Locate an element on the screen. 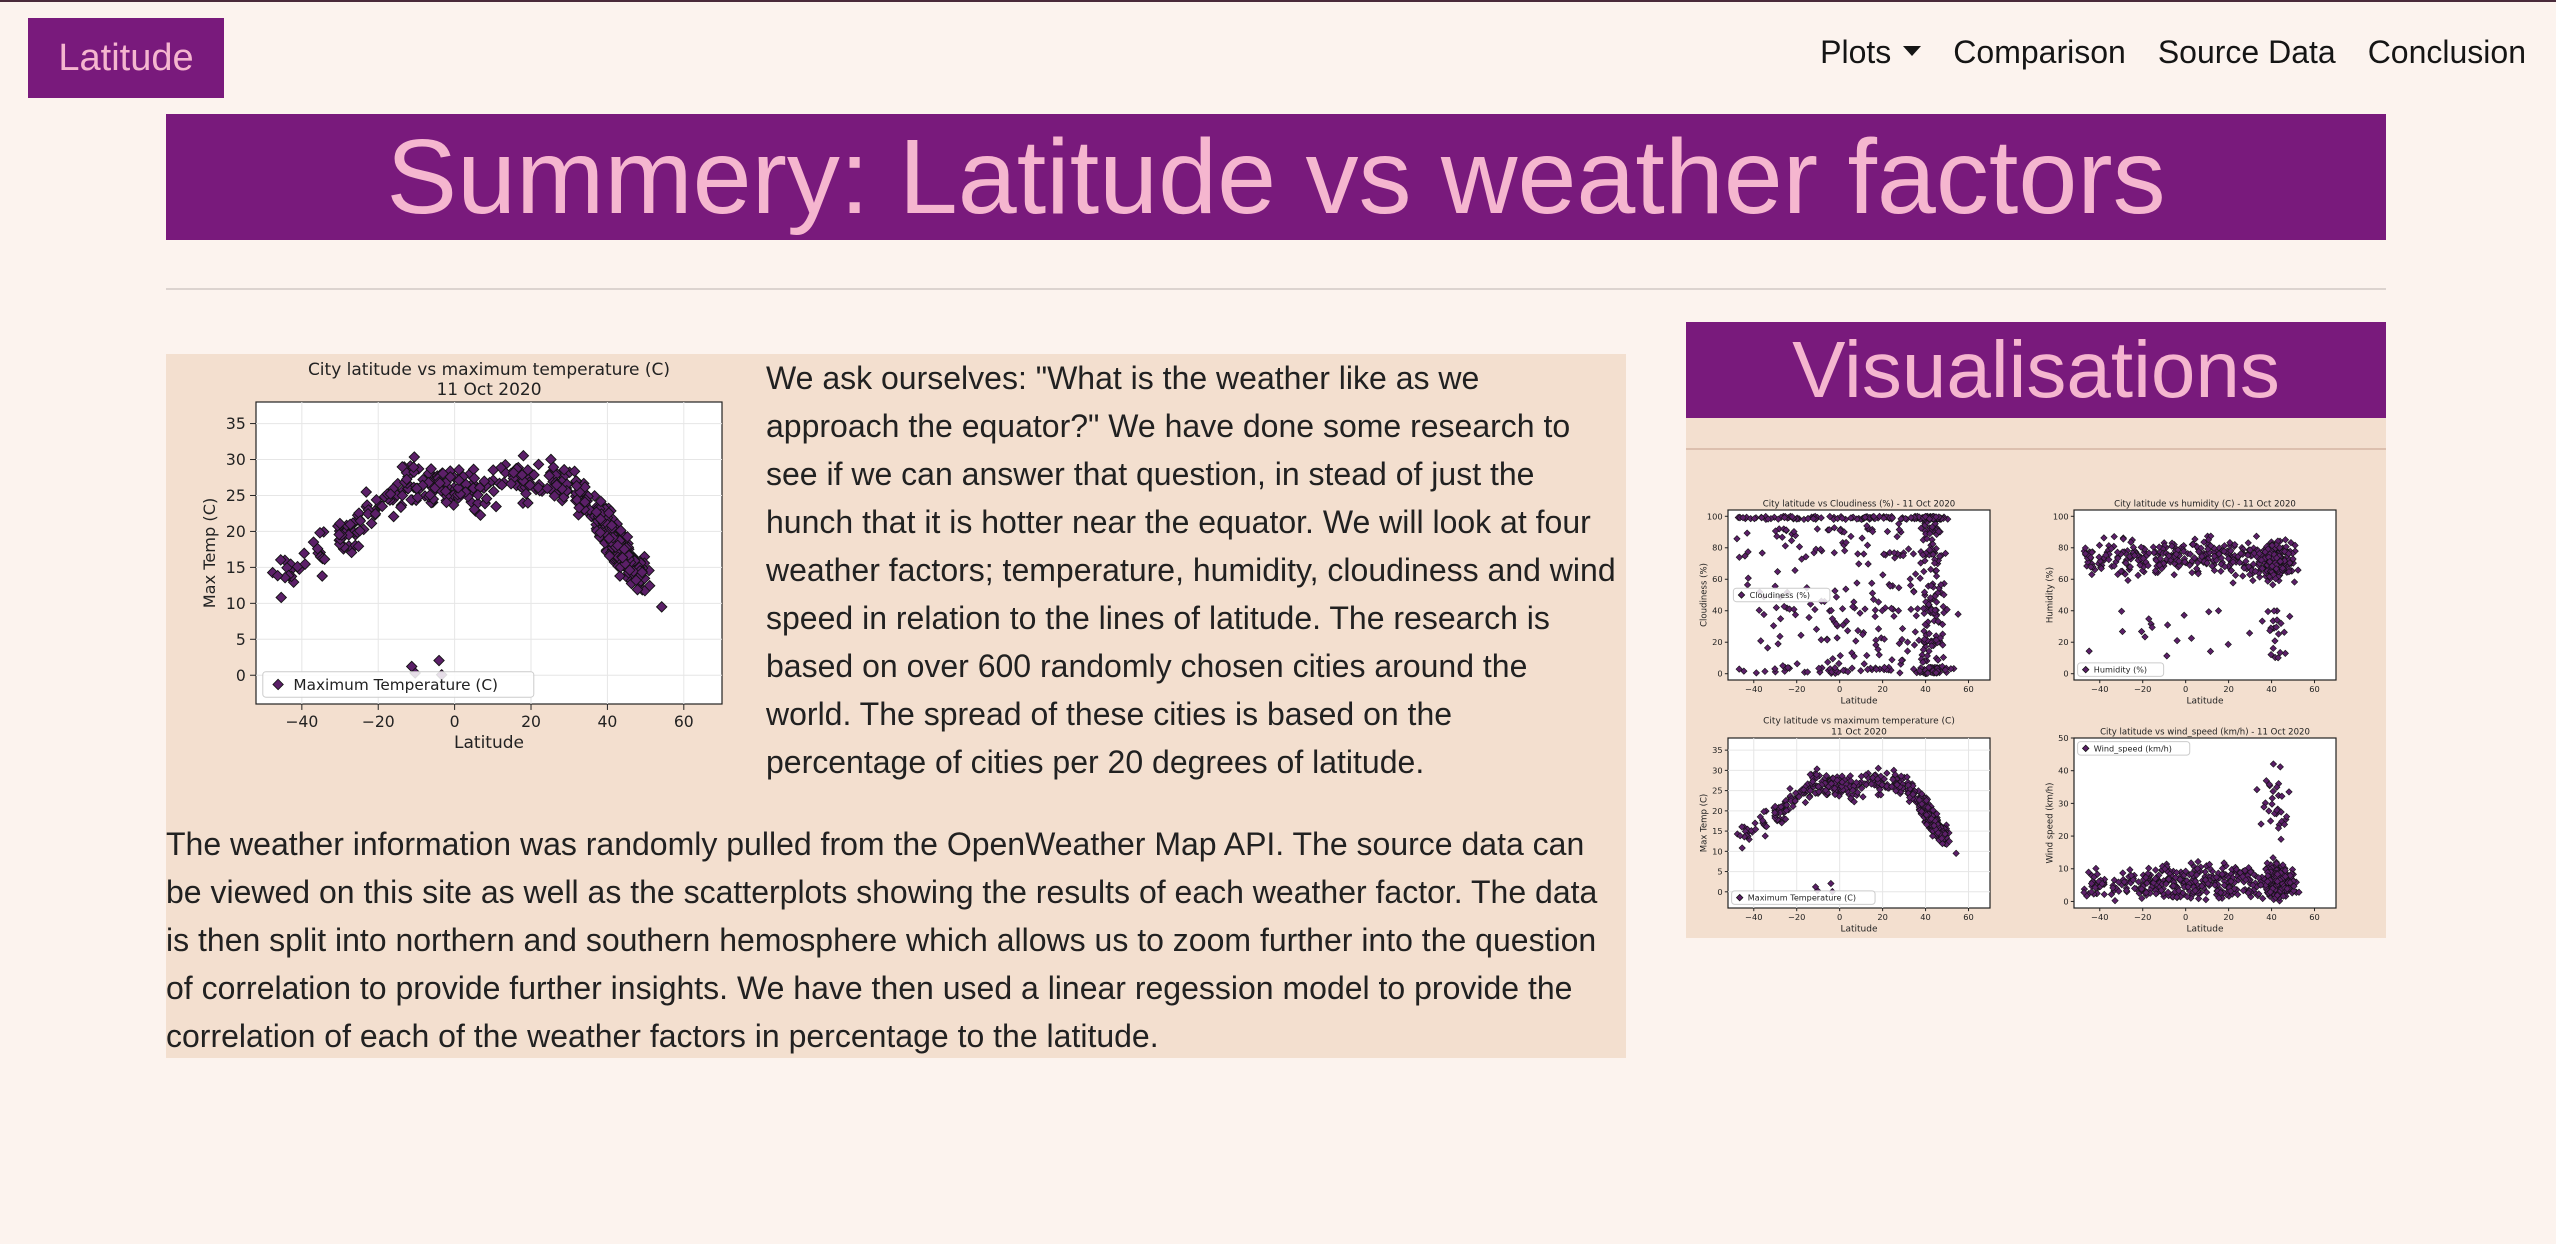 This screenshot has height=1244, width=2556. nav-plots-dropdown: Plots is located at coordinates (1871, 52).